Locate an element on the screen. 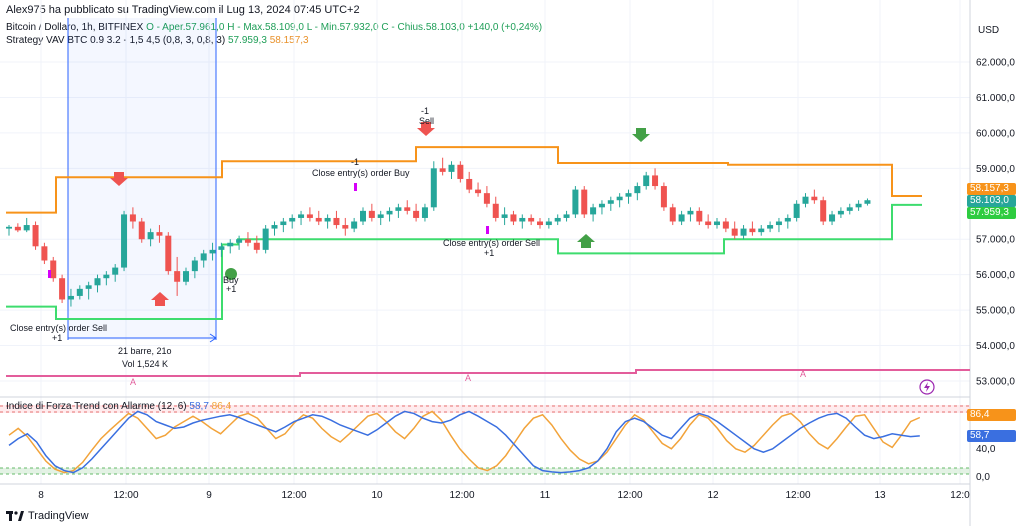 The height and width of the screenshot is (526, 1024). tradingview-logo-icon is located at coordinates (15, 516).